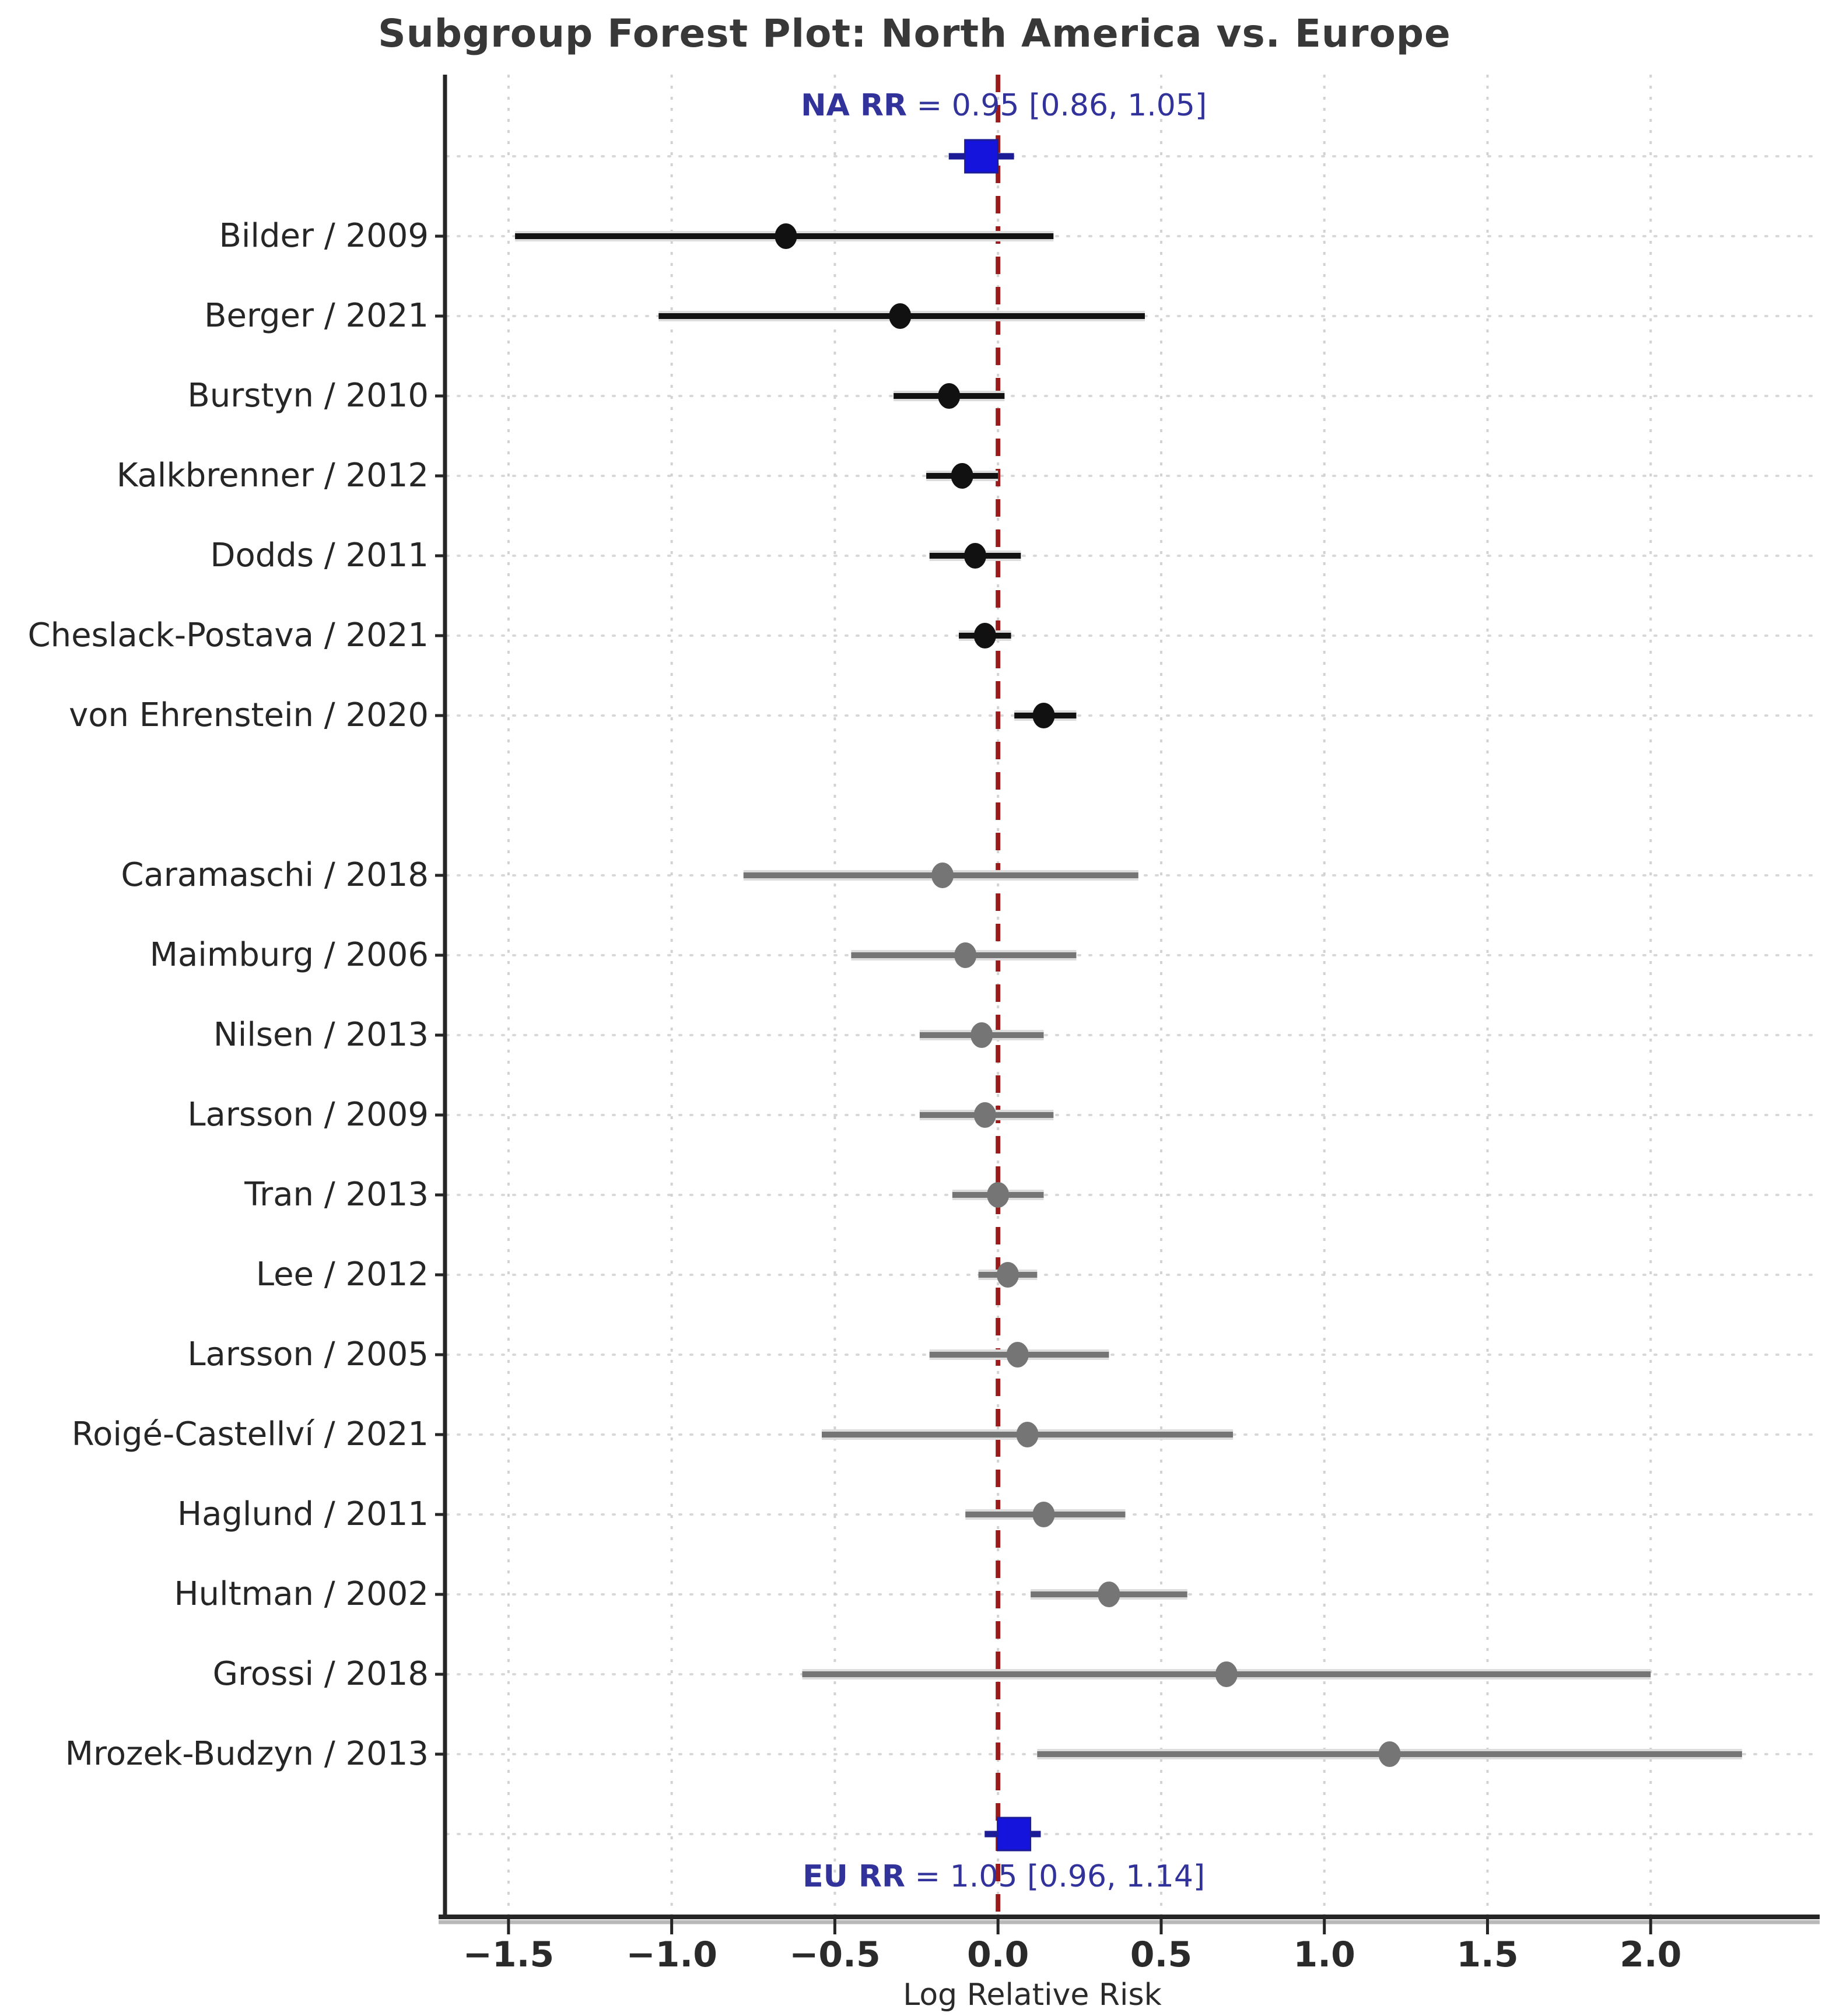 This screenshot has width=1829, height=2016. Describe the element at coordinates (1487, 1954) in the screenshot. I see `x-tick-label: 1.5` at that location.